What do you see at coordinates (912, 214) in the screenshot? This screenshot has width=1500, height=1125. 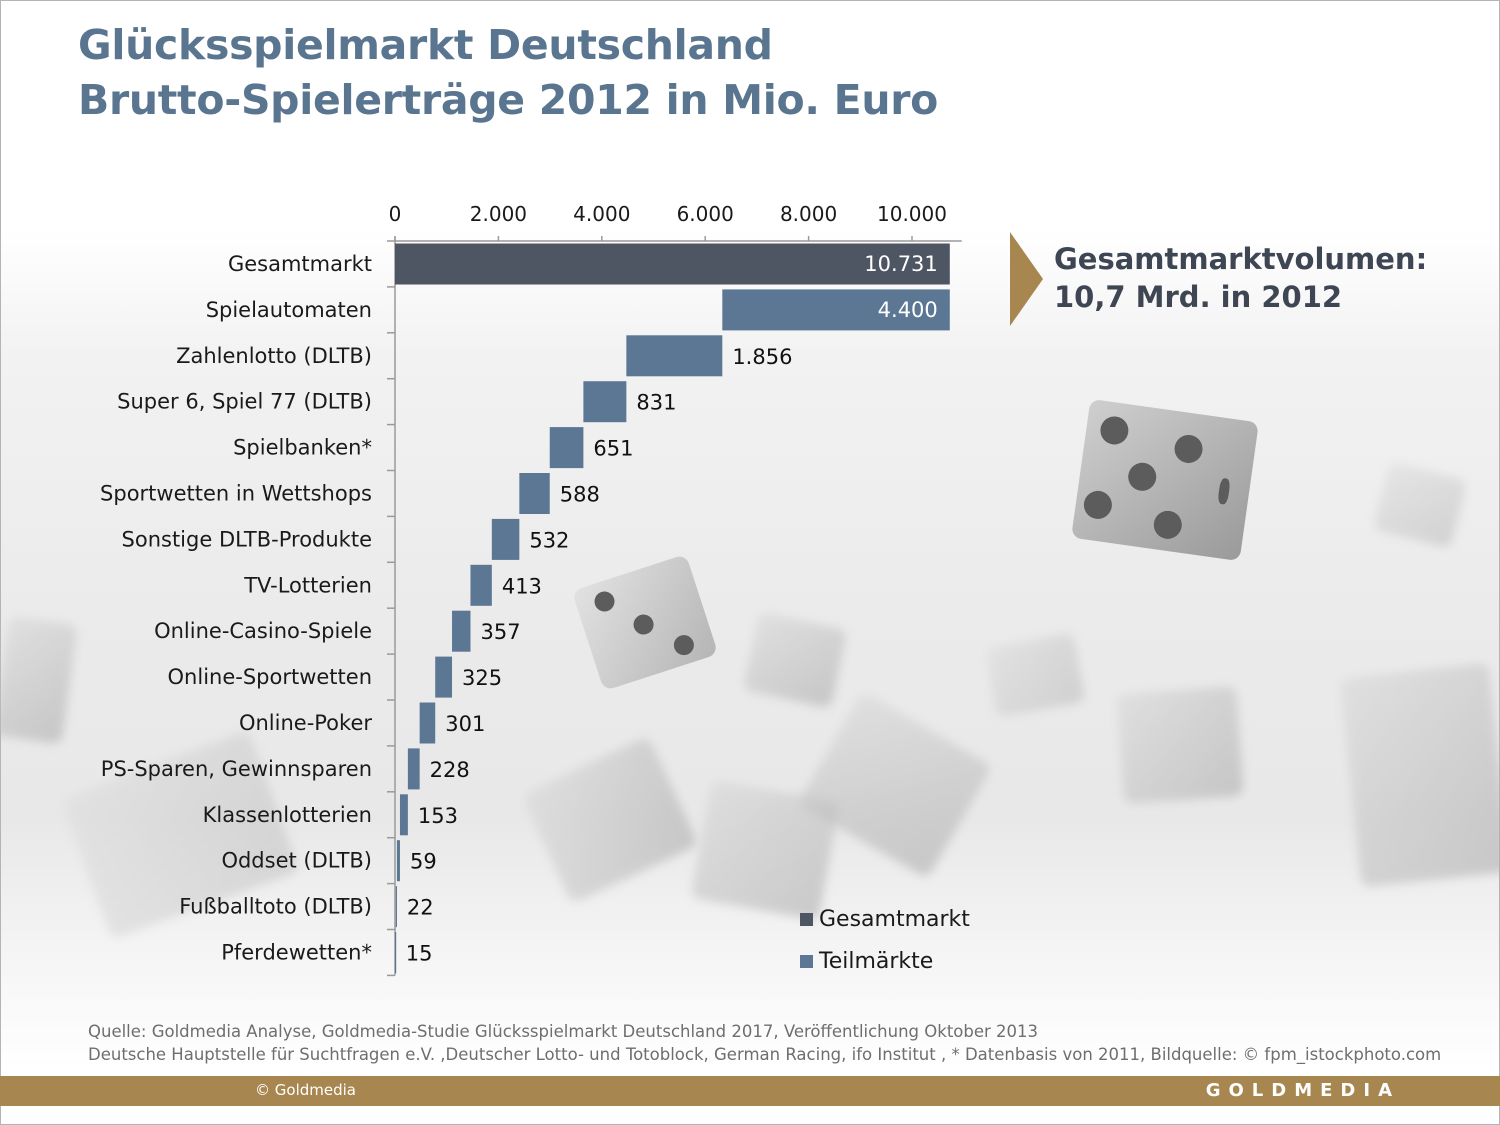 I see `x-tick-label: 10.000` at bounding box center [912, 214].